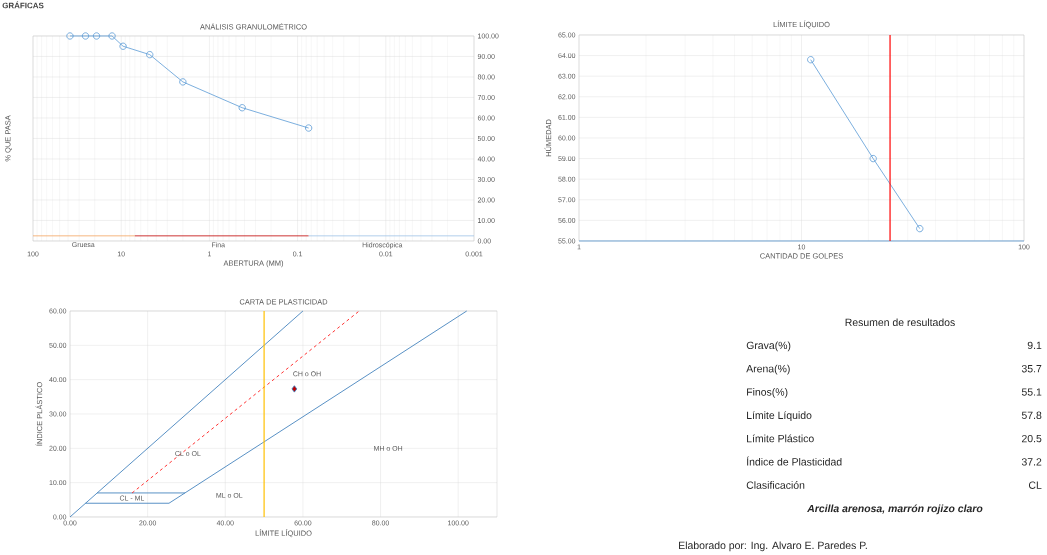  Describe the element at coordinates (1035, 485) in the screenshot. I see `text: CL` at that location.